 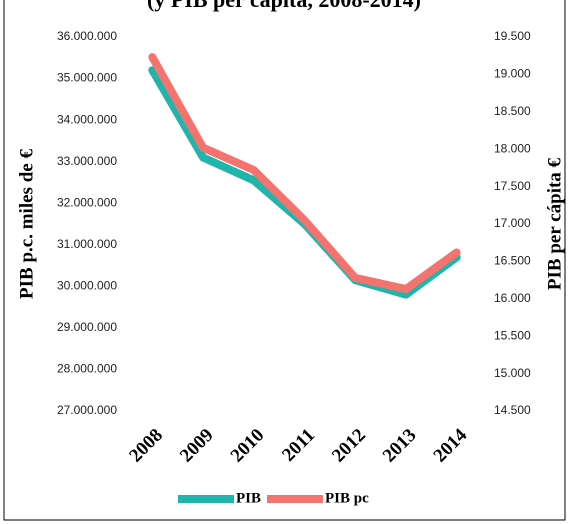 What do you see at coordinates (512, 410) in the screenshot?
I see `y2-tick-label: 14.500` at bounding box center [512, 410].